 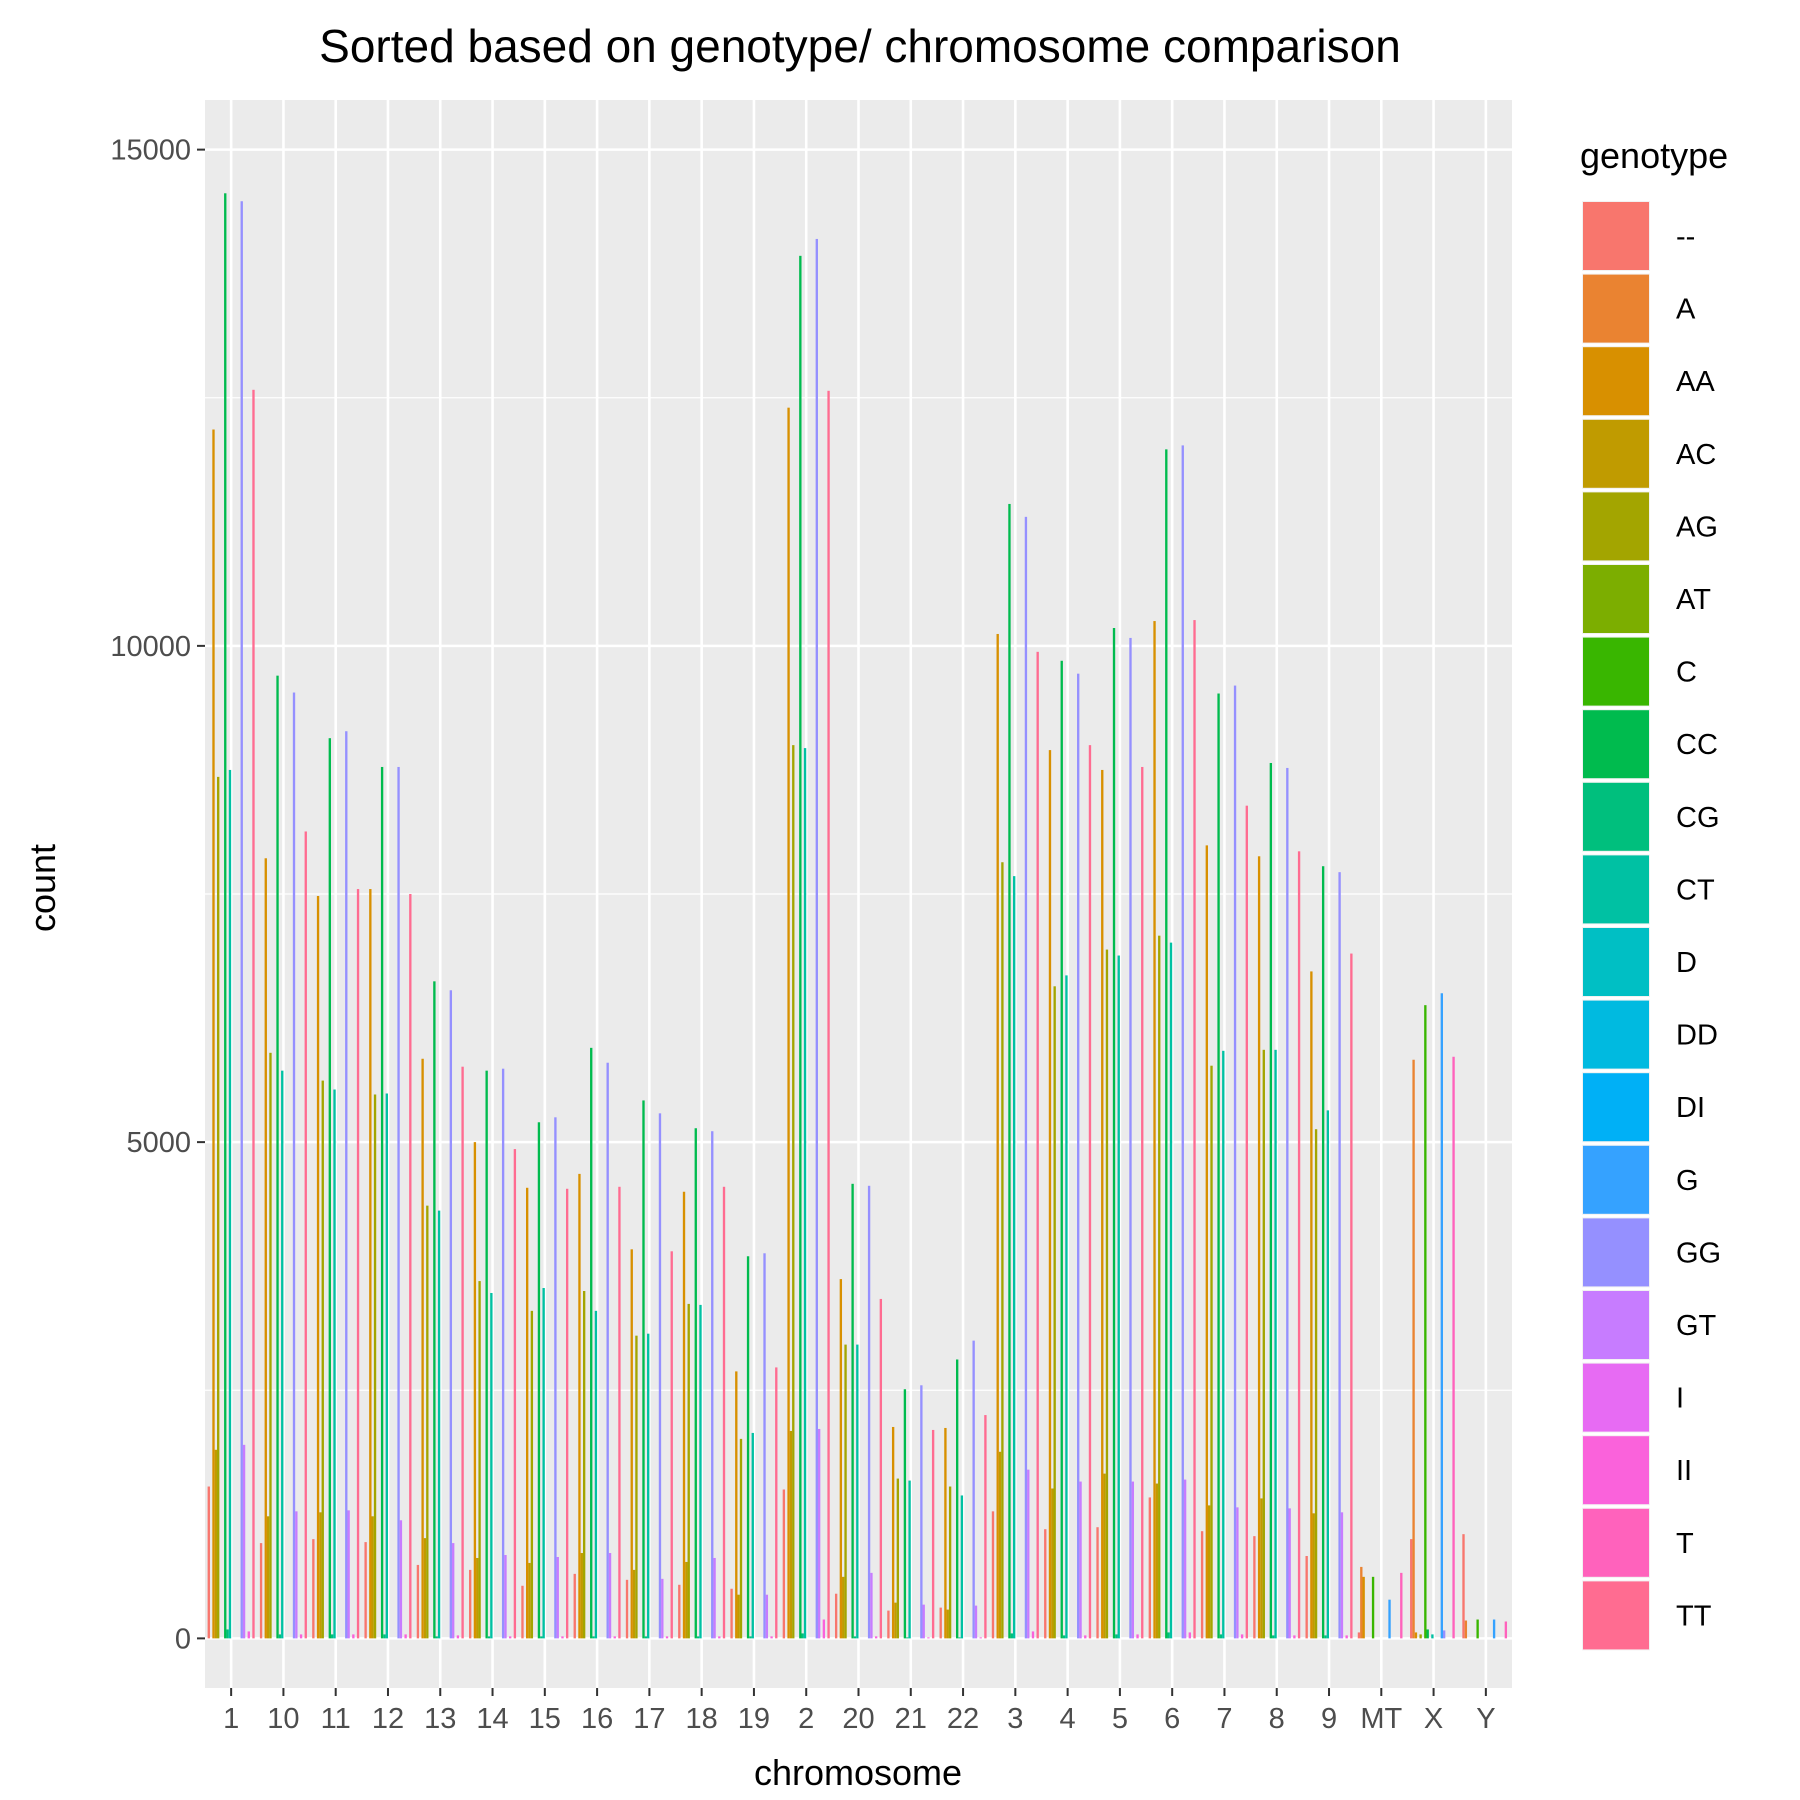 What do you see at coordinates (1698, 818) in the screenshot?
I see `legend-label: CG` at bounding box center [1698, 818].